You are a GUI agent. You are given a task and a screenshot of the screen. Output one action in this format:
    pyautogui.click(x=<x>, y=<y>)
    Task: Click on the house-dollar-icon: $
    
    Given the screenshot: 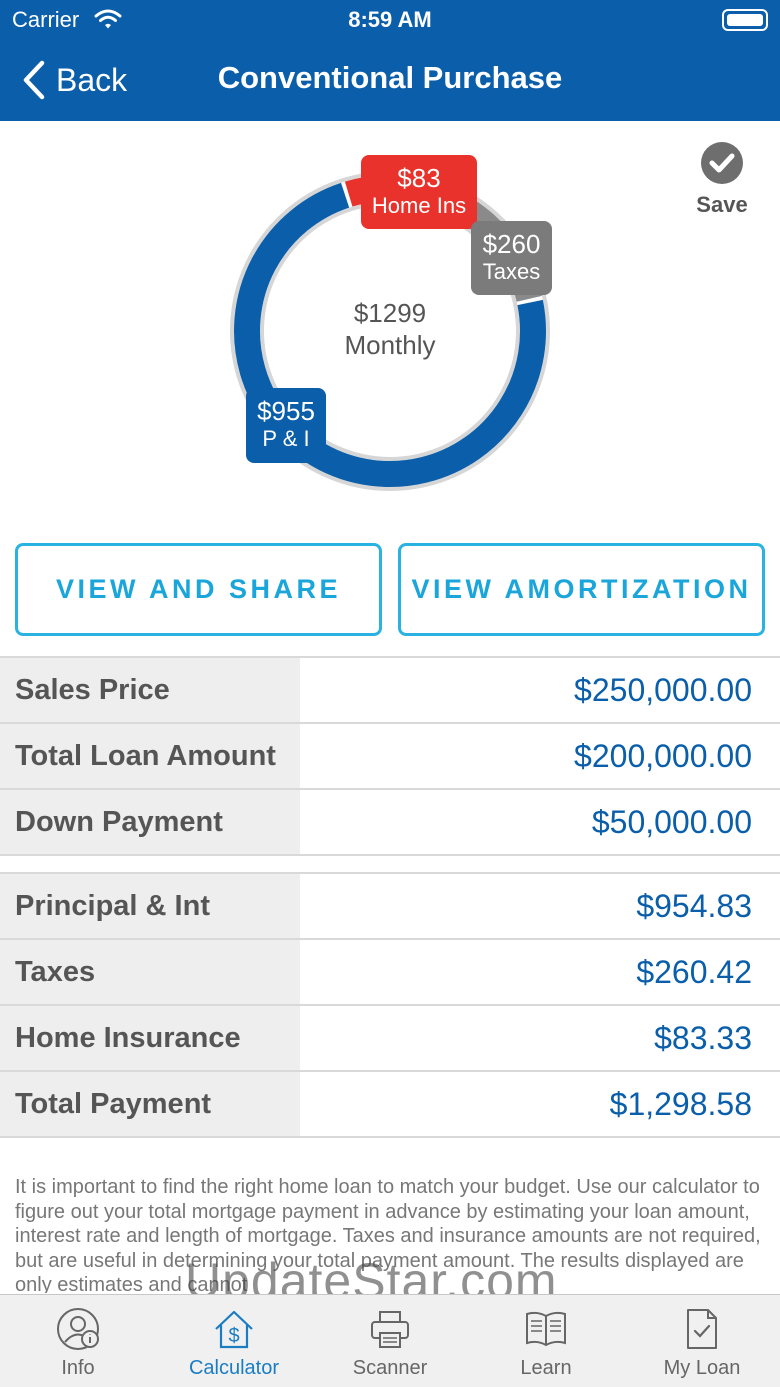 What is the action you would take?
    pyautogui.click(x=234, y=1329)
    